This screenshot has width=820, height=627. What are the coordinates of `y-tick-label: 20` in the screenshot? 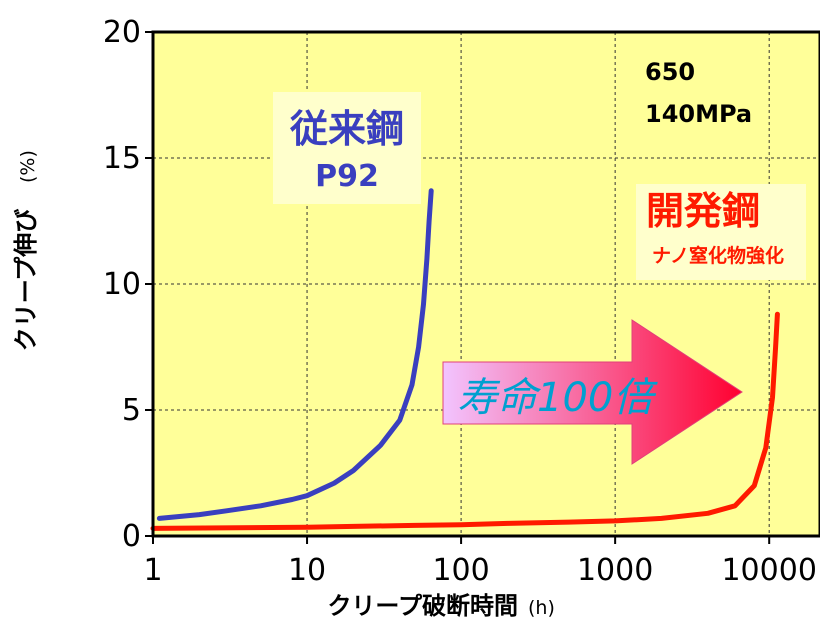 It's located at (122, 32).